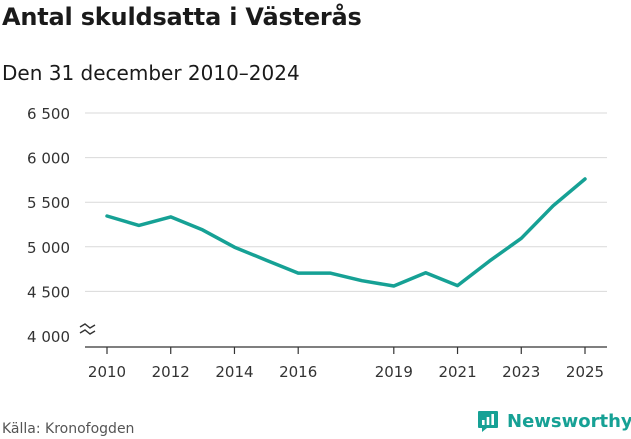  Describe the element at coordinates (234, 372) in the screenshot. I see `x-tick-label: 2014` at that location.